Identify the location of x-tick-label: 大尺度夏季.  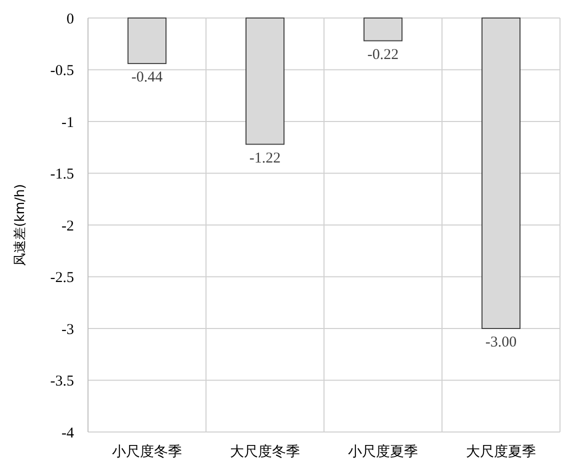
(501, 452).